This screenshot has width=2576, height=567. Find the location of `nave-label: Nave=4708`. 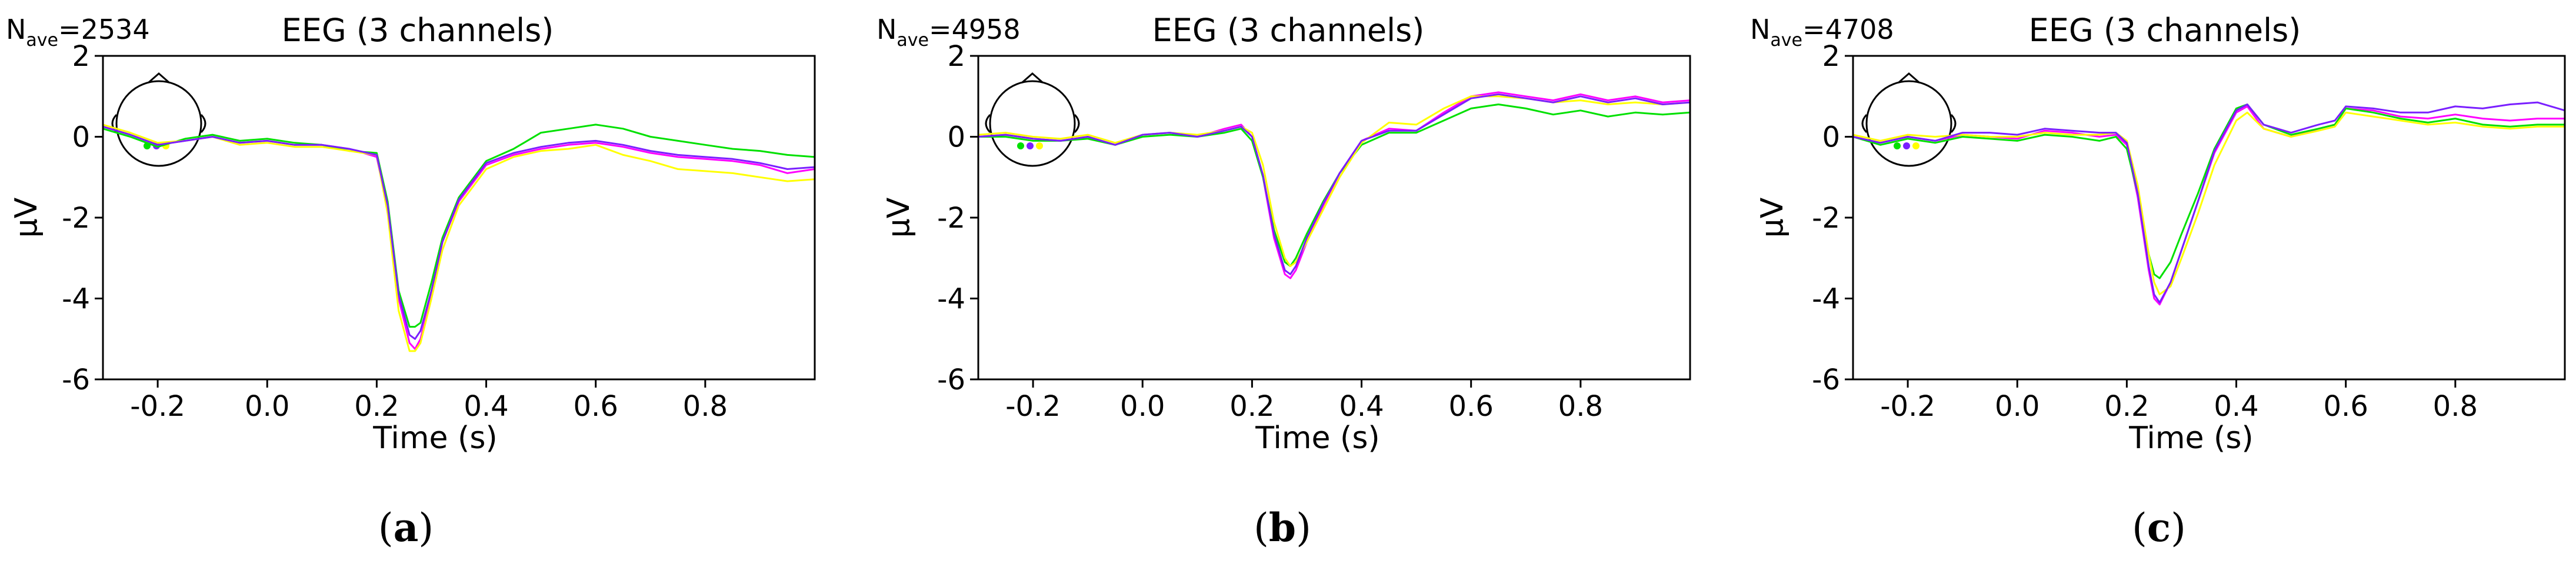

nave-label: Nave=4708 is located at coordinates (1822, 32).